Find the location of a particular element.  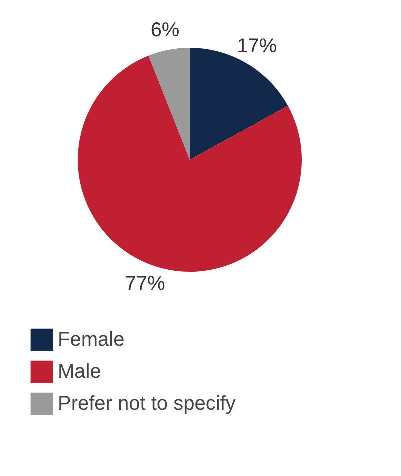

legend-label: Prefer not to specify is located at coordinates (147, 404).